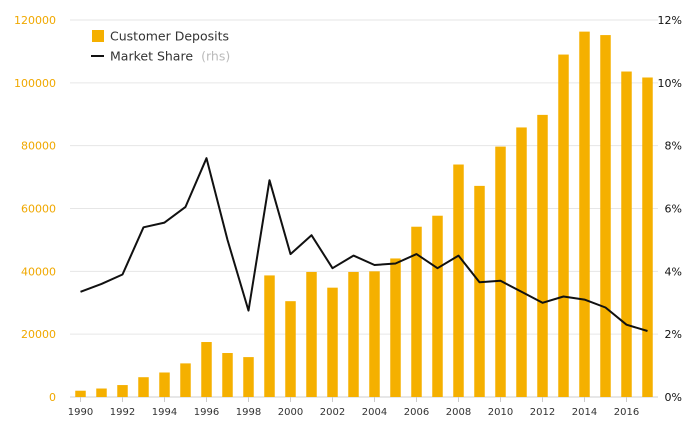 The width and height of the screenshot is (700, 433). I want to click on left-axis-ticks: 0 20000 40000 60000 80000 100000 120000, so click(35, 209).